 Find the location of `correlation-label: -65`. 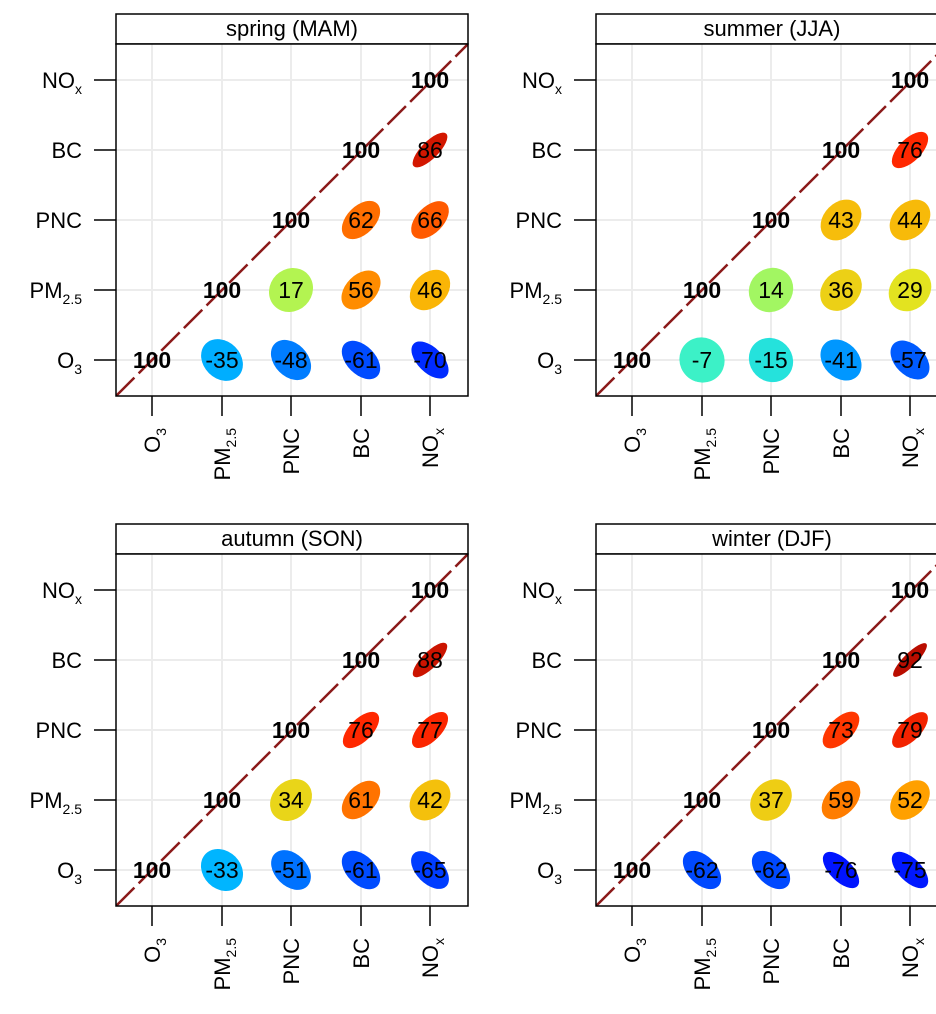

correlation-label: -65 is located at coordinates (429, 870).